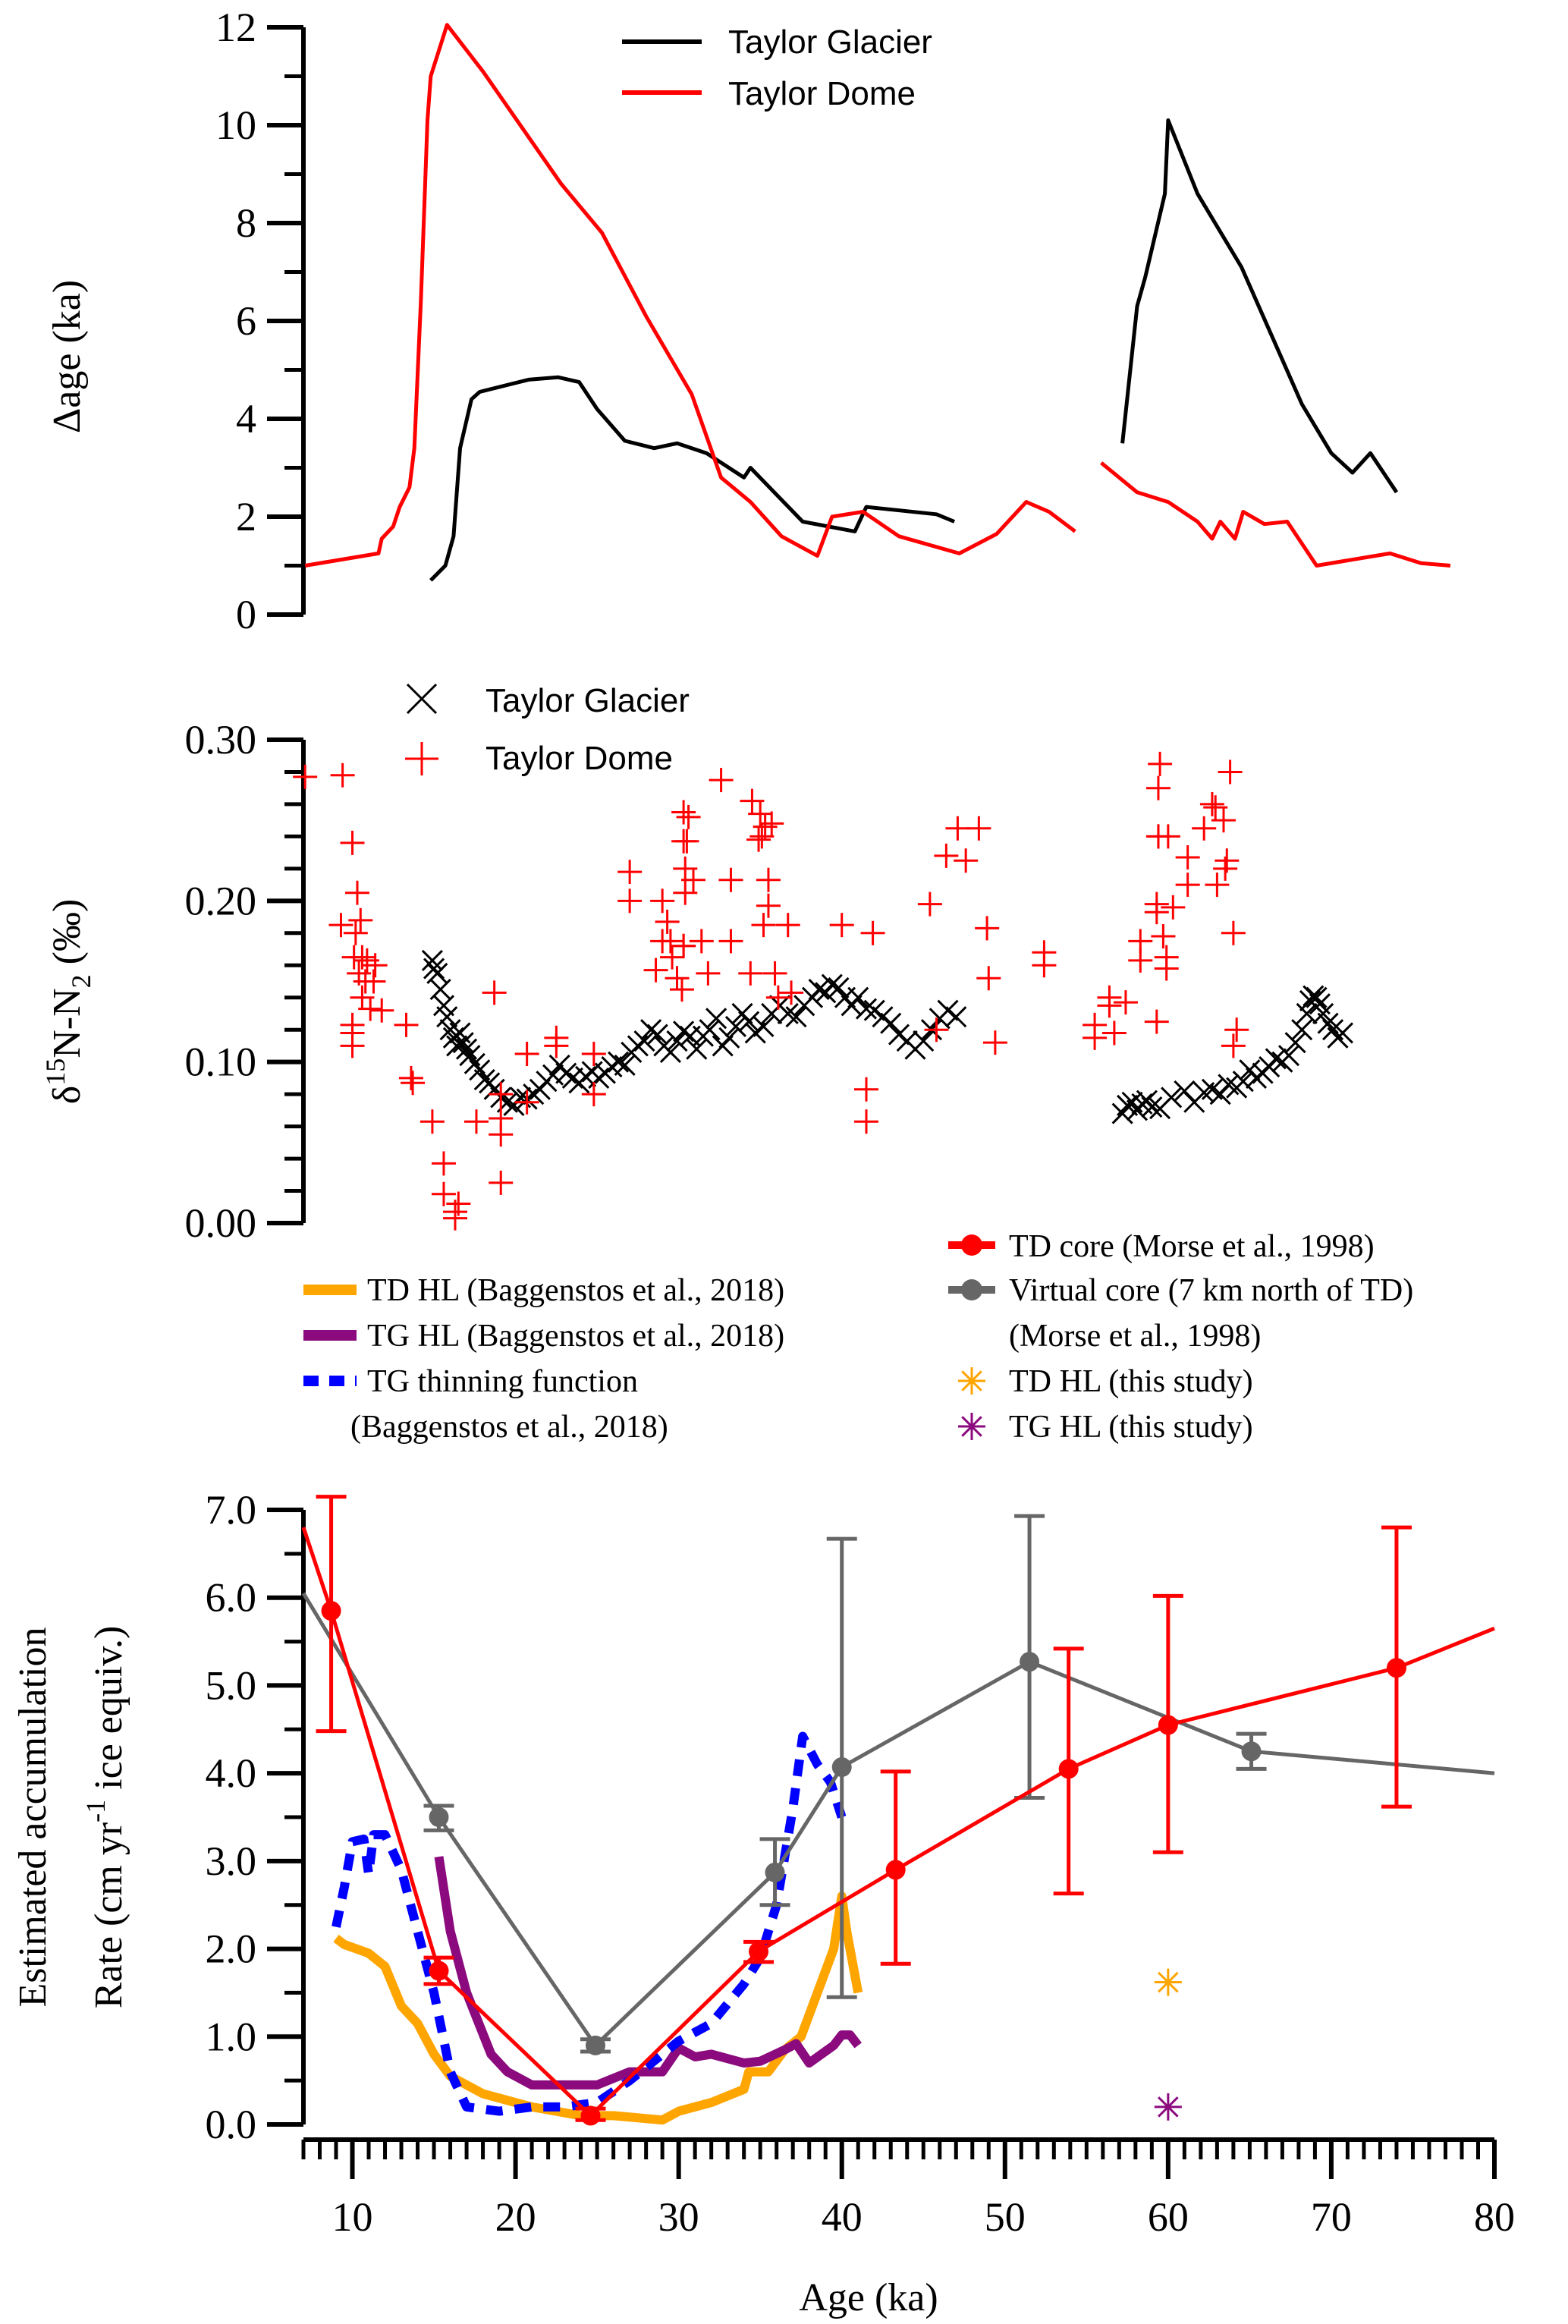  I want to click on line-taylor-glacier, so click(692, 478).